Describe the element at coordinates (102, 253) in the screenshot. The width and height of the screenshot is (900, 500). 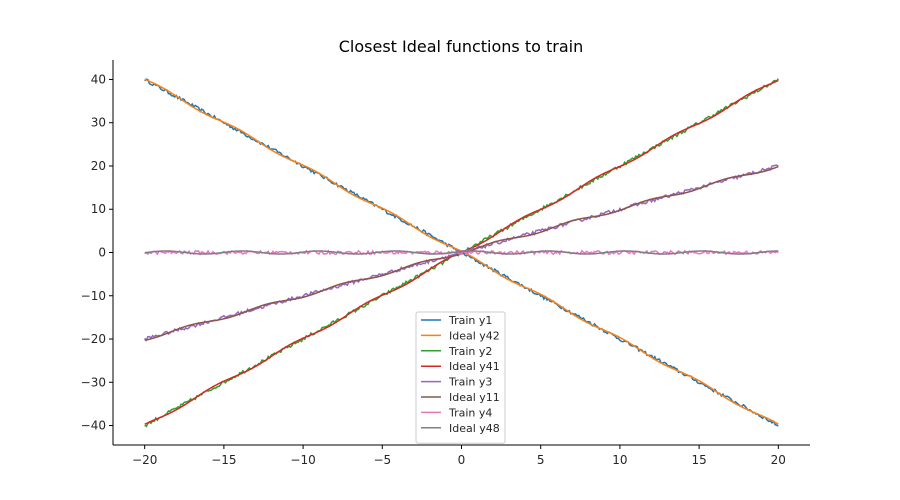
I see `y-tick-label: 0` at that location.